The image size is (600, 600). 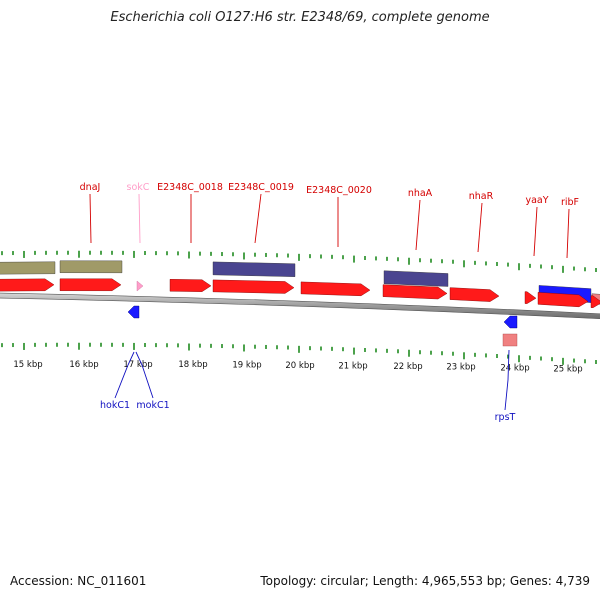 I want to click on scale-label: 23 kbp, so click(x=460, y=368).